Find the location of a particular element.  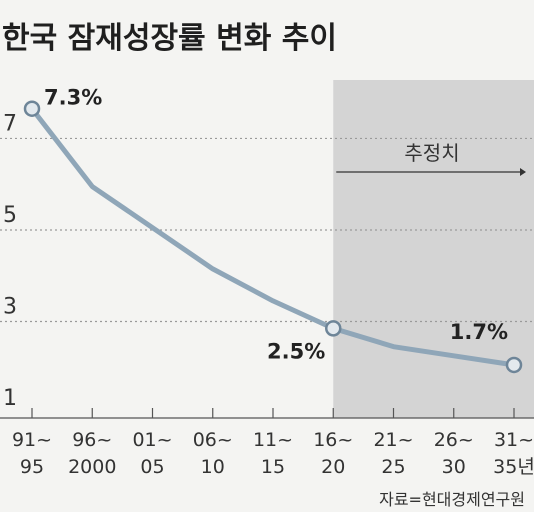

x-tick-label: 05 is located at coordinates (152, 467).